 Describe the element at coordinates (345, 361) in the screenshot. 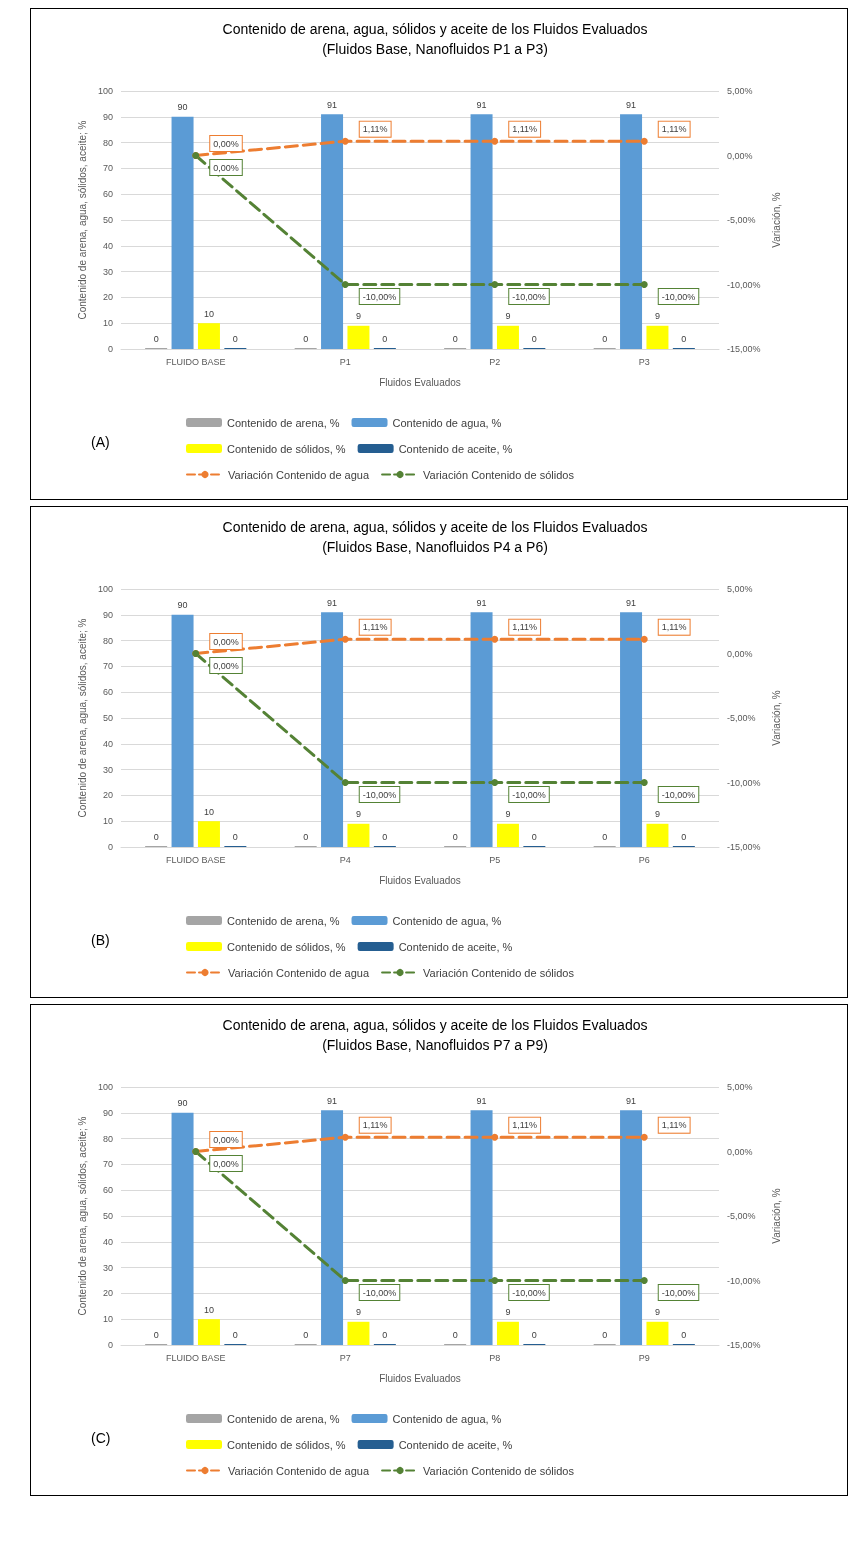

I see `x-tick-label: P1` at that location.